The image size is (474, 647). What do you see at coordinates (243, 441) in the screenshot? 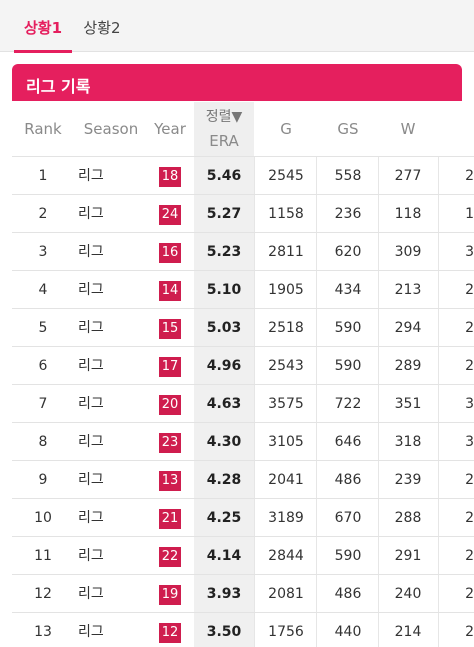
I see `table-row: 8 리그 23 4.30 3105 646 318 3` at bounding box center [243, 441].